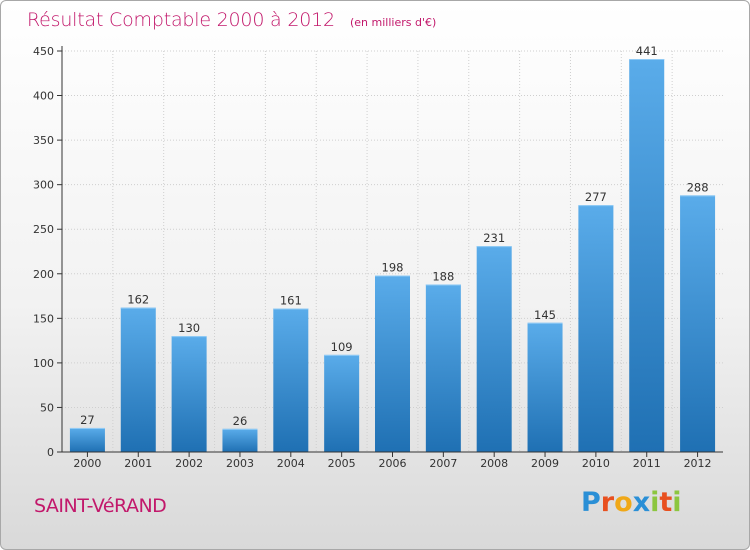 This screenshot has width=750, height=550. Describe the element at coordinates (189, 328) in the screenshot. I see `data-label: 130` at that location.